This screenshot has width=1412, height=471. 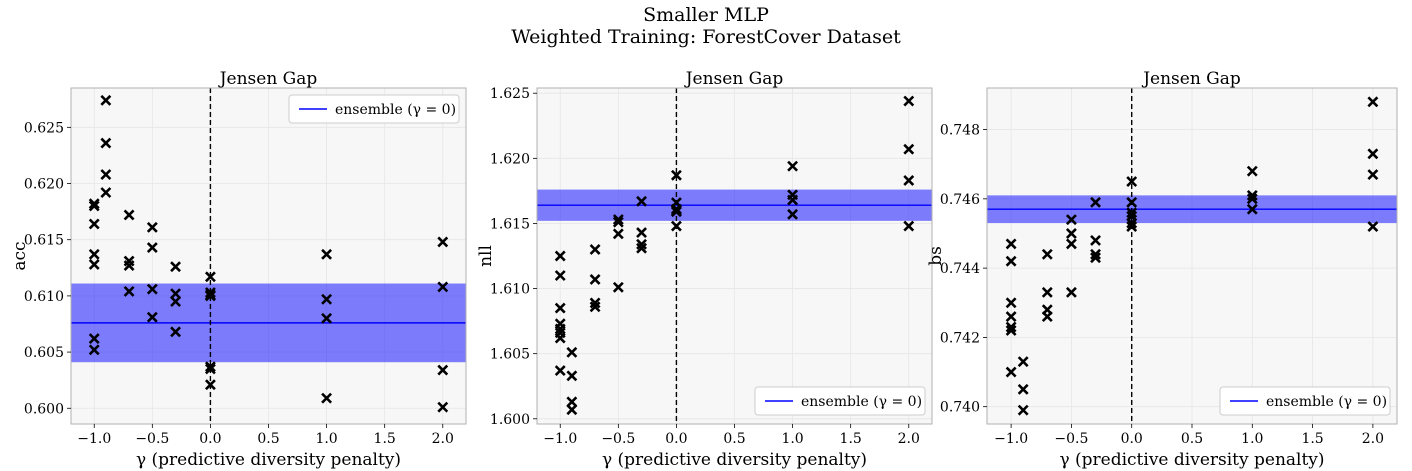 I want to click on y-tick-label: 0.625, so click(x=44, y=128).